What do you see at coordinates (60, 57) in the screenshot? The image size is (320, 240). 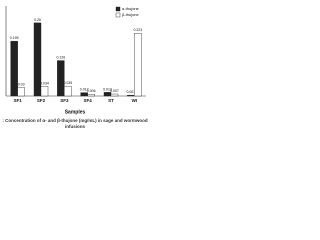 I see `data-label: 0.126` at bounding box center [60, 57].